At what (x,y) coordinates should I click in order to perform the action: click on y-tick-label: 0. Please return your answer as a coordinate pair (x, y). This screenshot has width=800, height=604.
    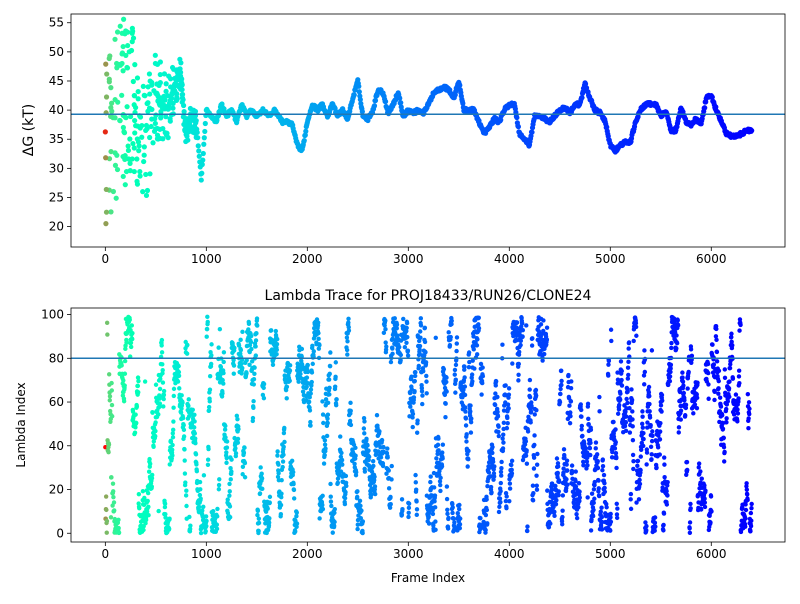
    Looking at the image, I should click on (60, 533).